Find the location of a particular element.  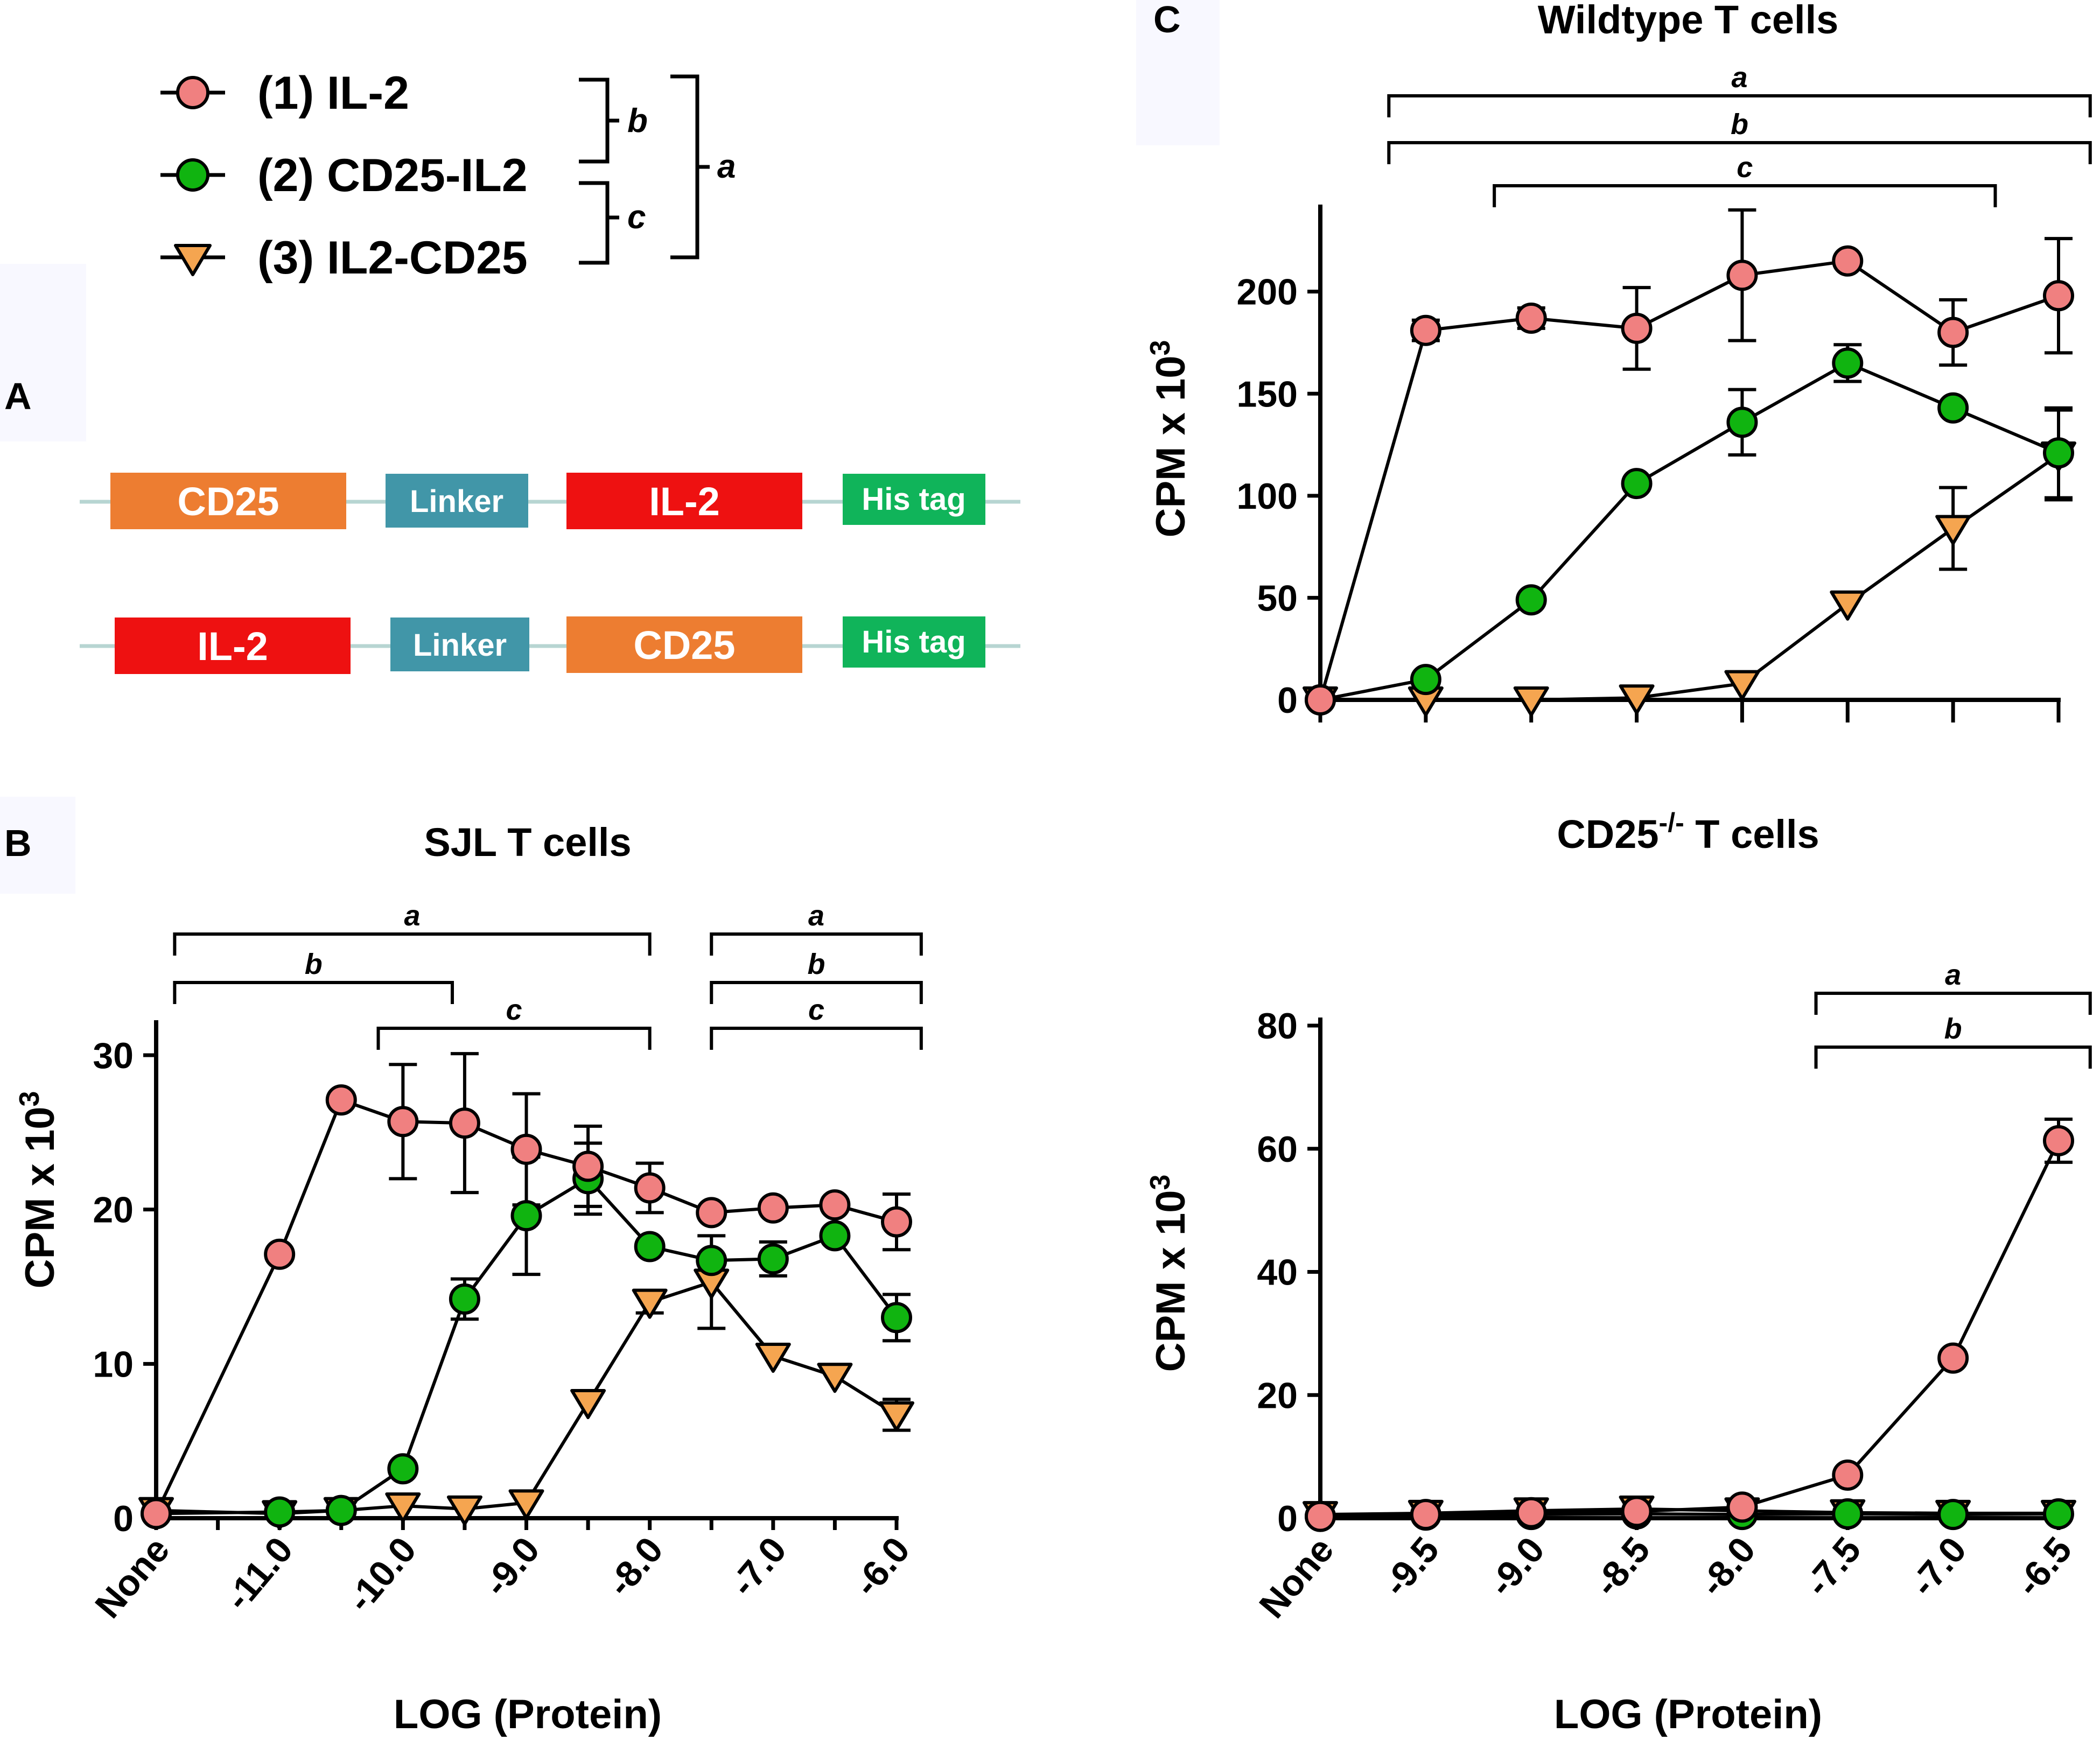

panel-letter-a: A is located at coordinates (18, 396).